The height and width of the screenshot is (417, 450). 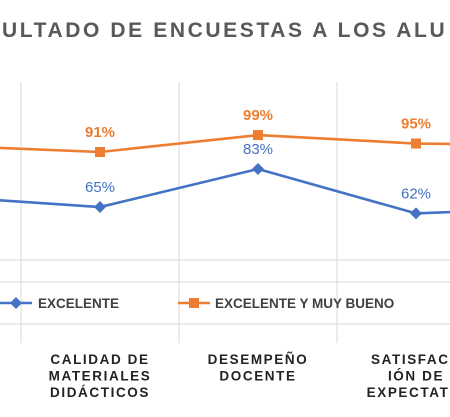 What do you see at coordinates (416, 193) in the screenshot?
I see `data-label: 62%` at bounding box center [416, 193].